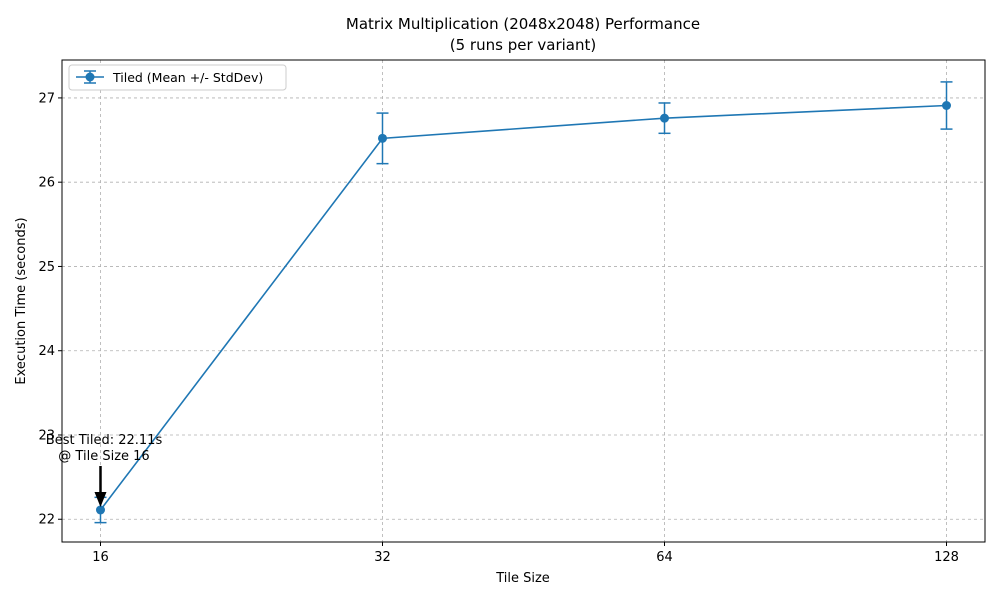 The image size is (1000, 600). I want to click on legend-dot, so click(90, 77).